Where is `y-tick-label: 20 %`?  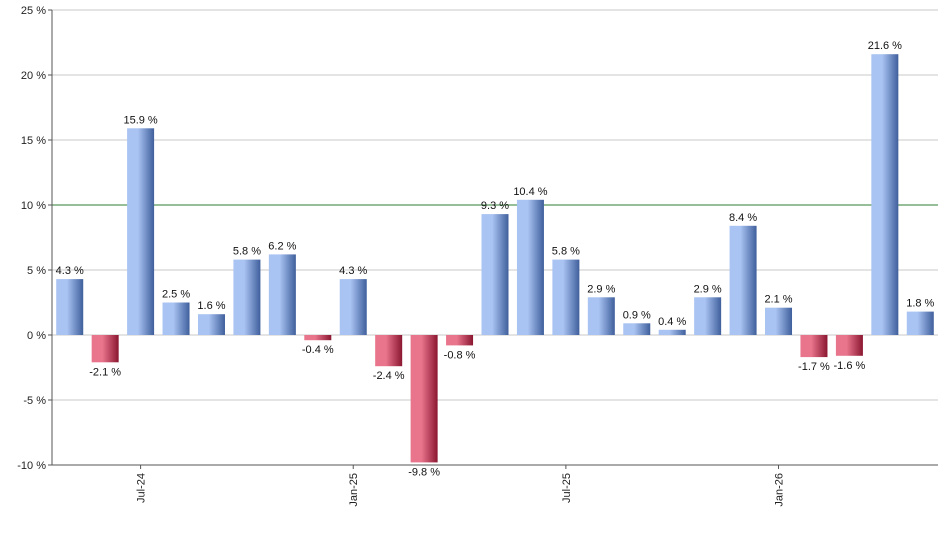 y-tick-label: 20 % is located at coordinates (33, 76).